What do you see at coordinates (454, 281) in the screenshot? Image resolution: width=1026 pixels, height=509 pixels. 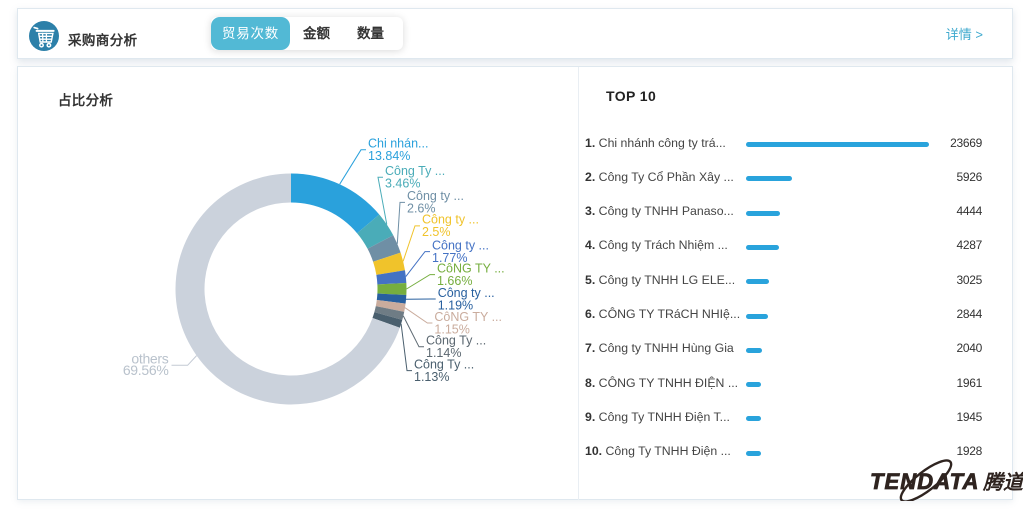 I see `svg-text: 1.66%` at bounding box center [454, 281].